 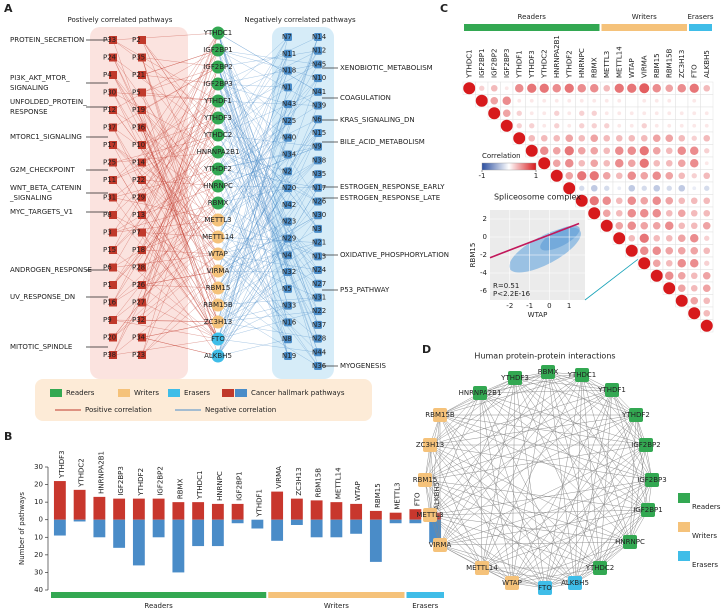 I want to click on pathway-label: P16, so click(x=110, y=303).